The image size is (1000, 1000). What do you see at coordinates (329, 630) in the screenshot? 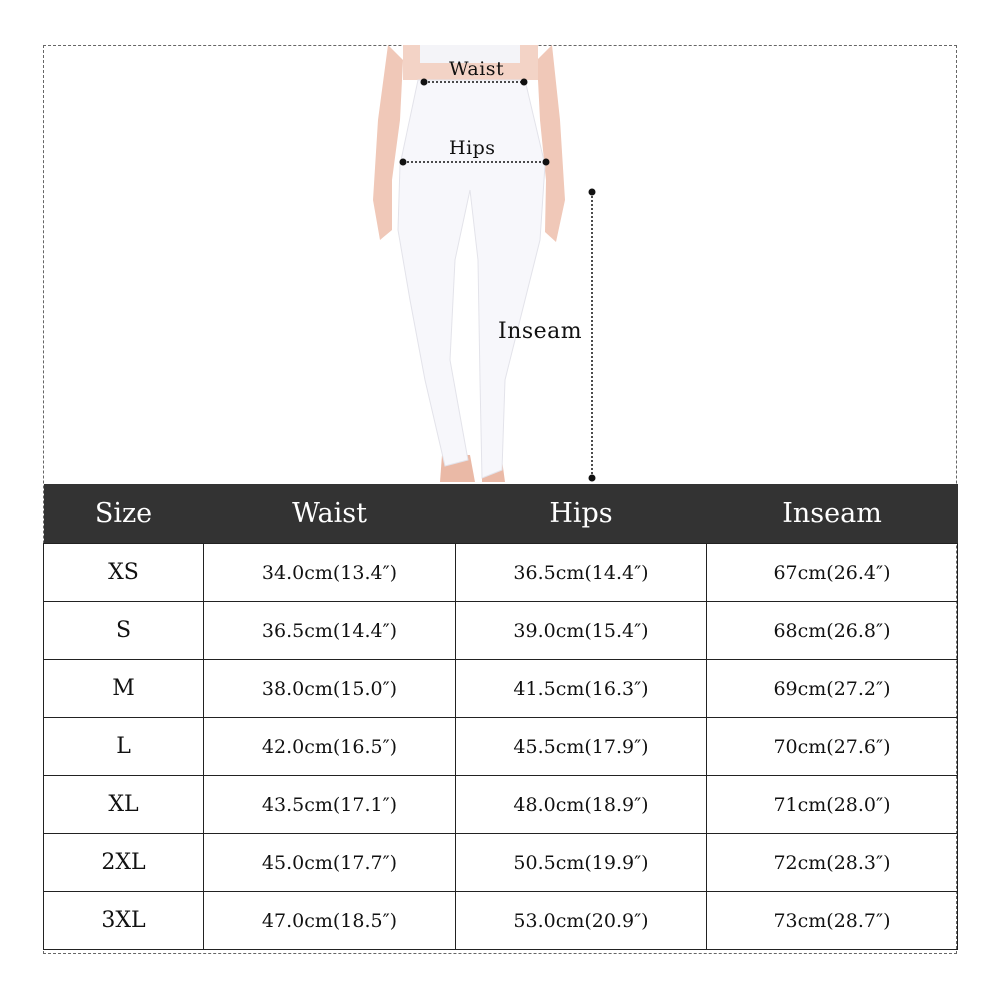
I see `cell-waist: 36.5cm(14.4″)` at bounding box center [329, 630].